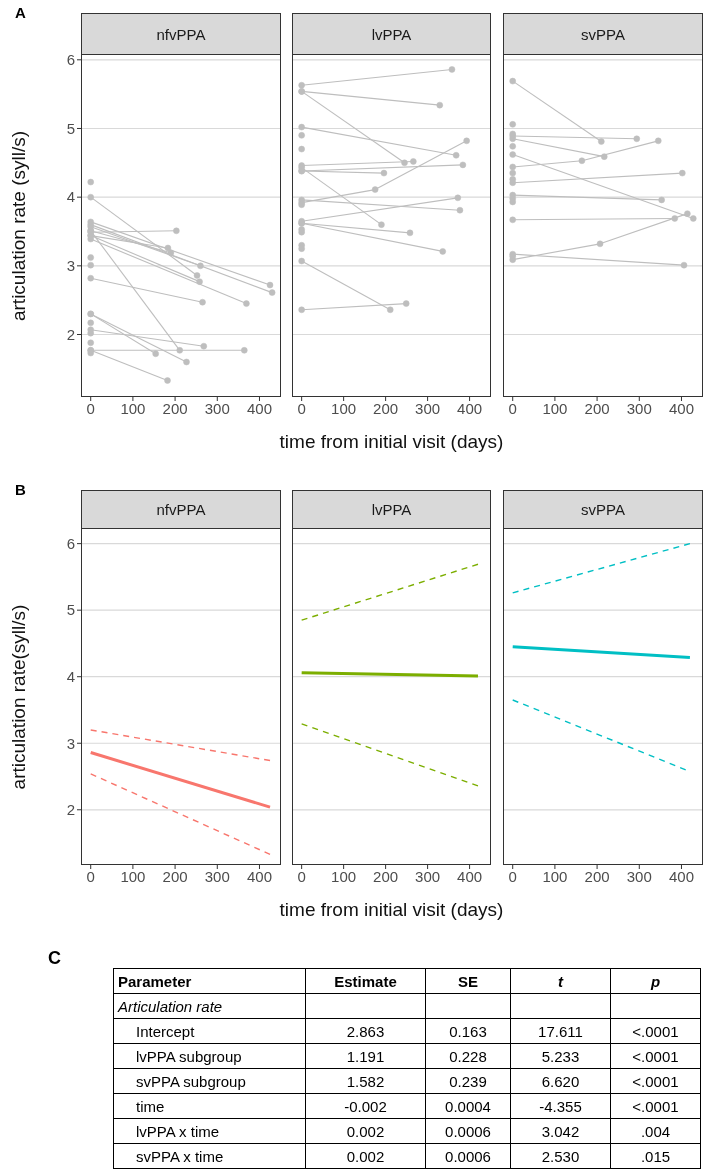  Describe the element at coordinates (209, 1081) in the screenshot. I see `text: svPPA subgroup` at that location.